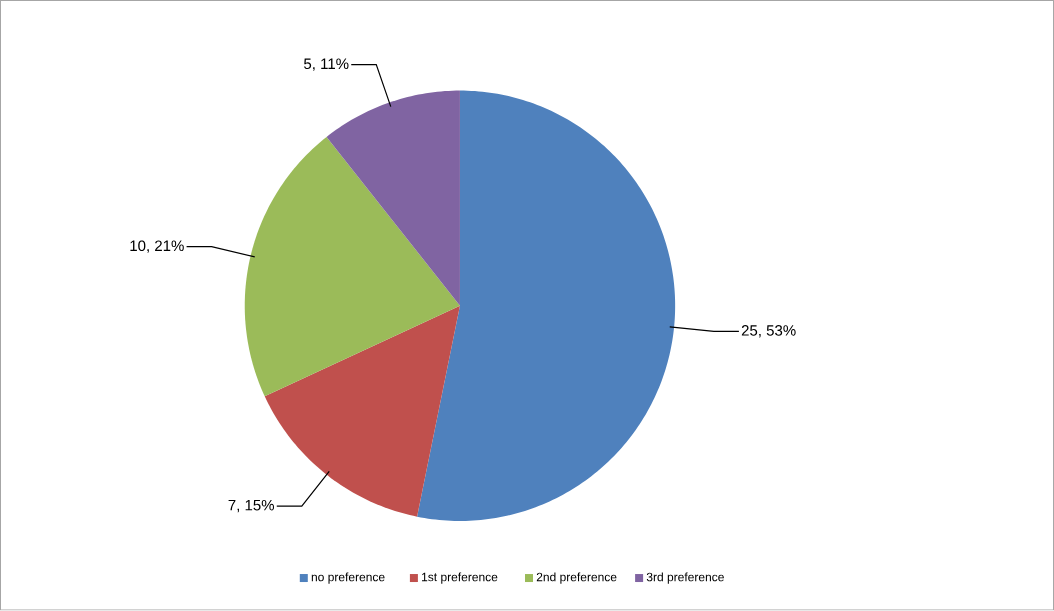 The image size is (1054, 611). Describe the element at coordinates (685, 578) in the screenshot. I see `legend-label: 3rd preference` at that location.